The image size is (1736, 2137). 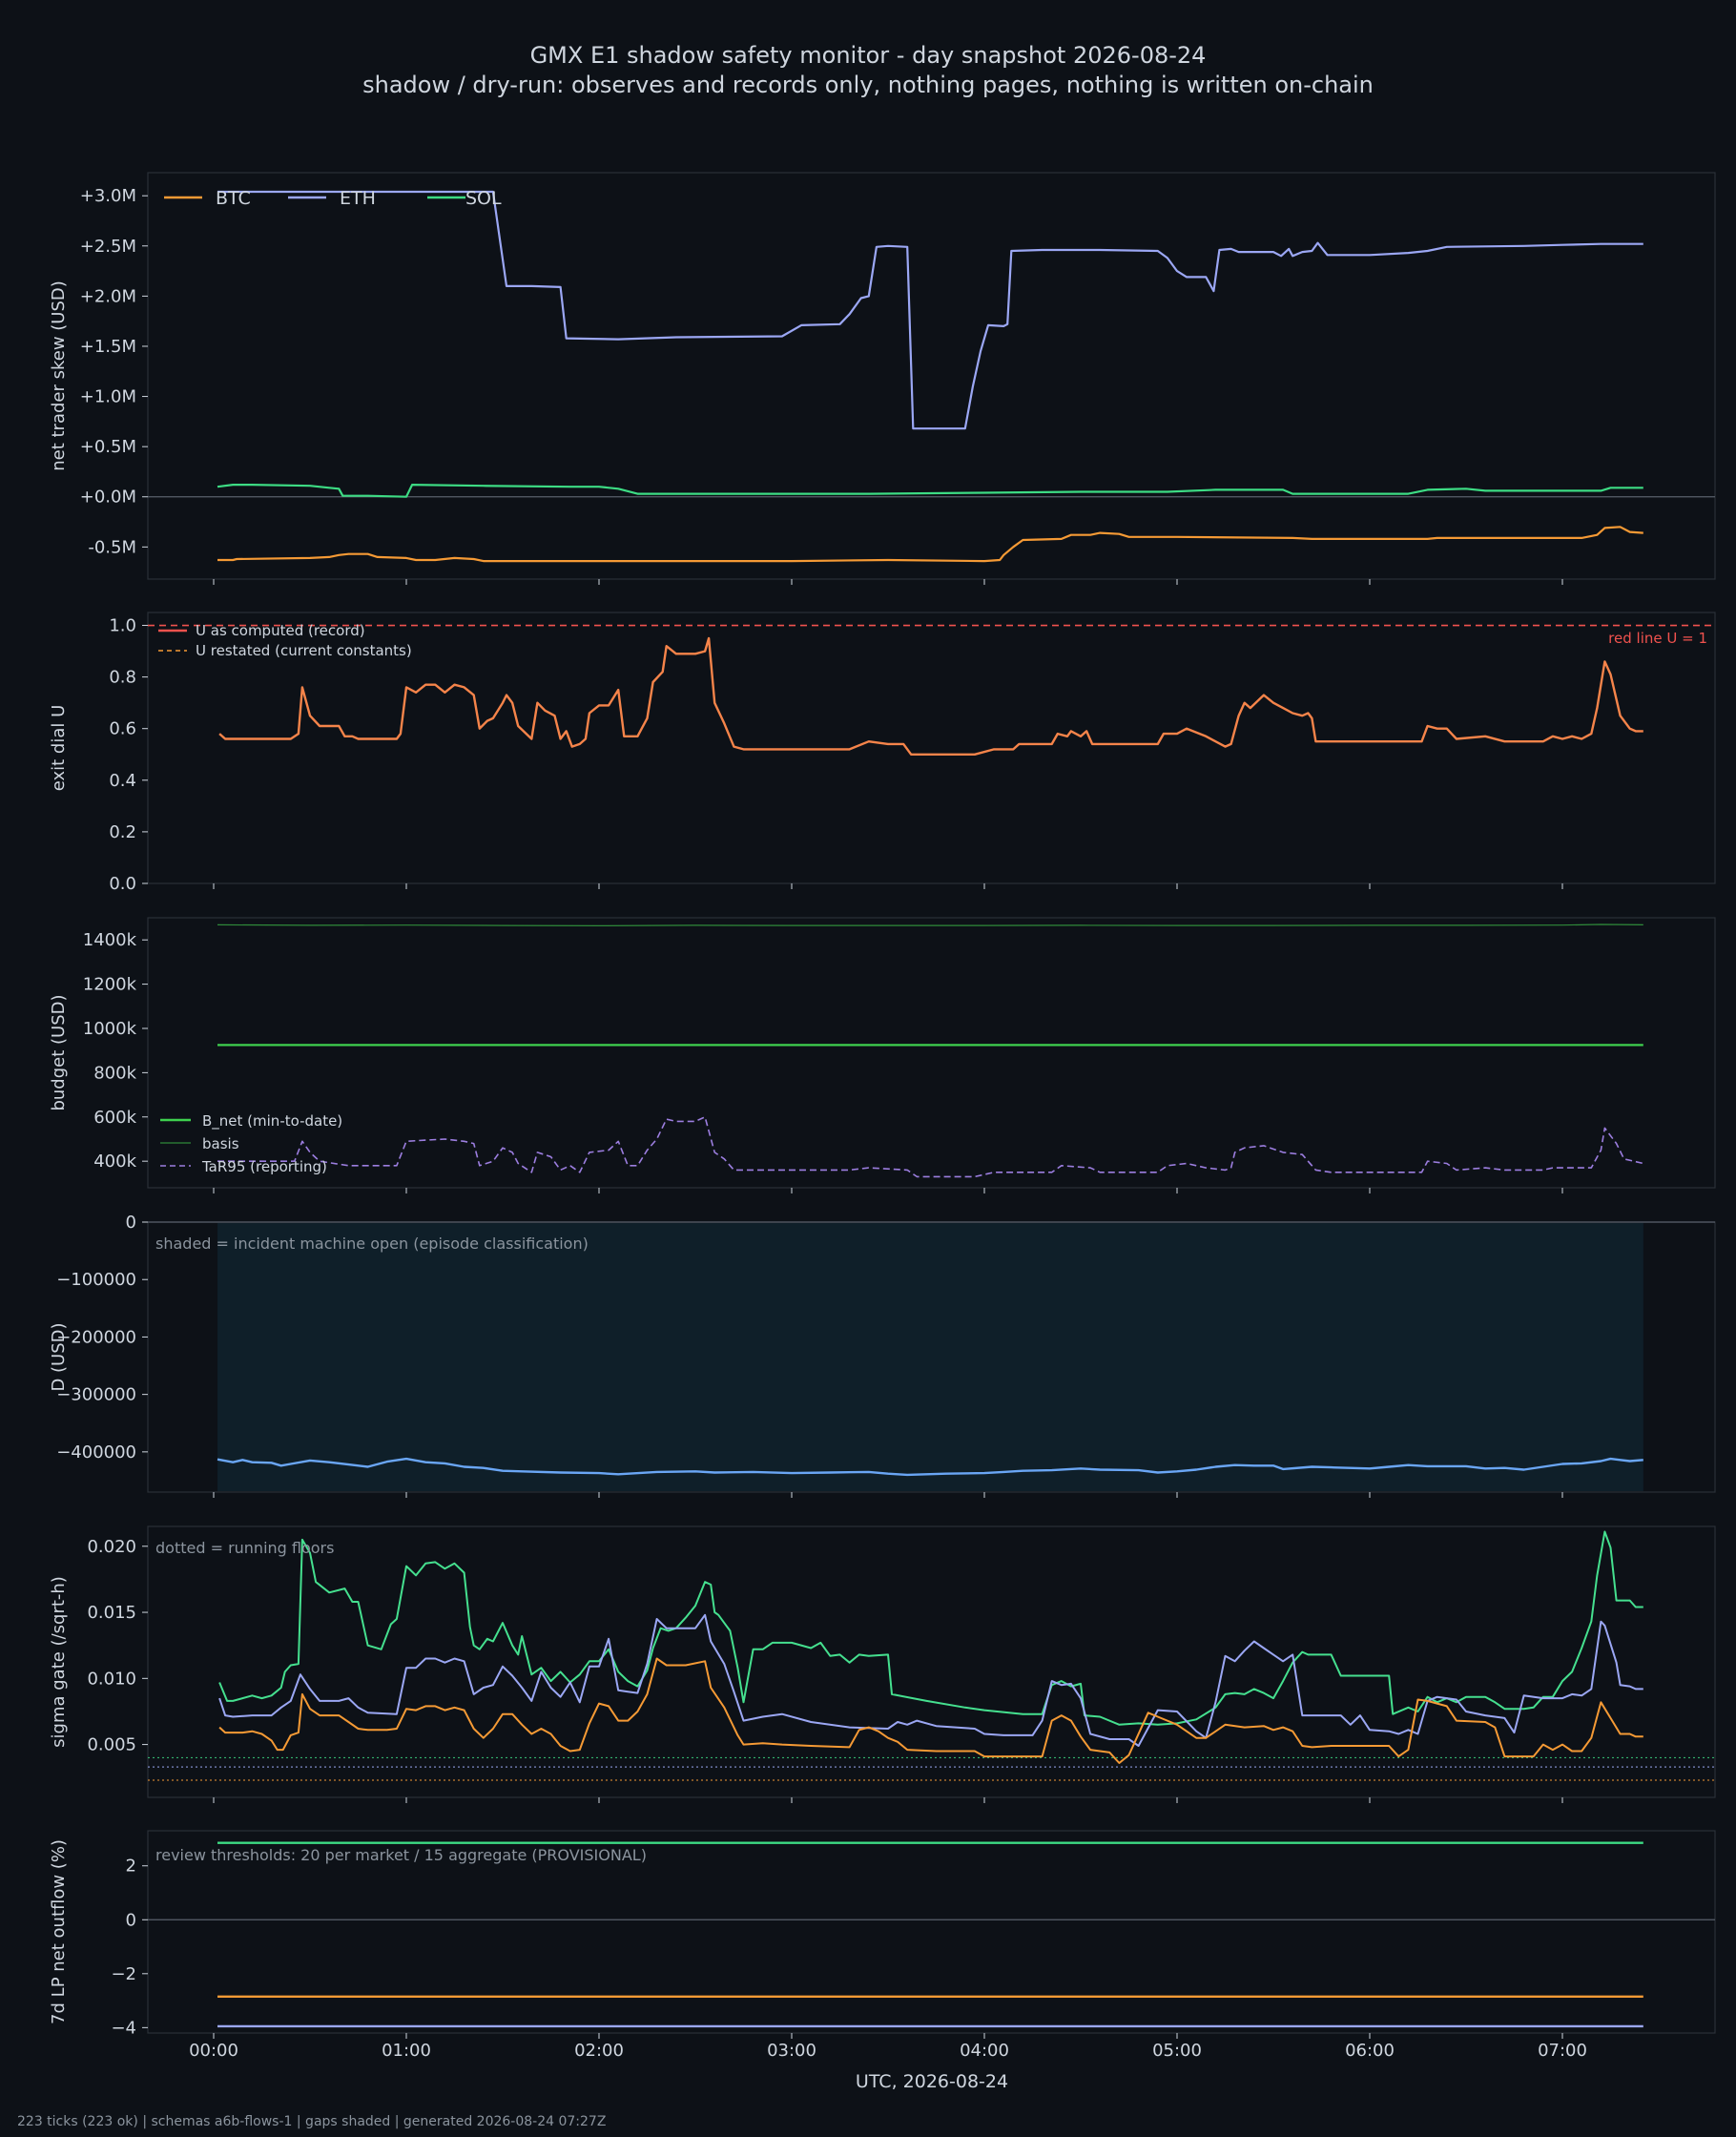 I want to click on panel-exit_dial: 0.0 0.2 0.4 0.6 0.8 1.0 exit dial U, so click(x=882, y=753).